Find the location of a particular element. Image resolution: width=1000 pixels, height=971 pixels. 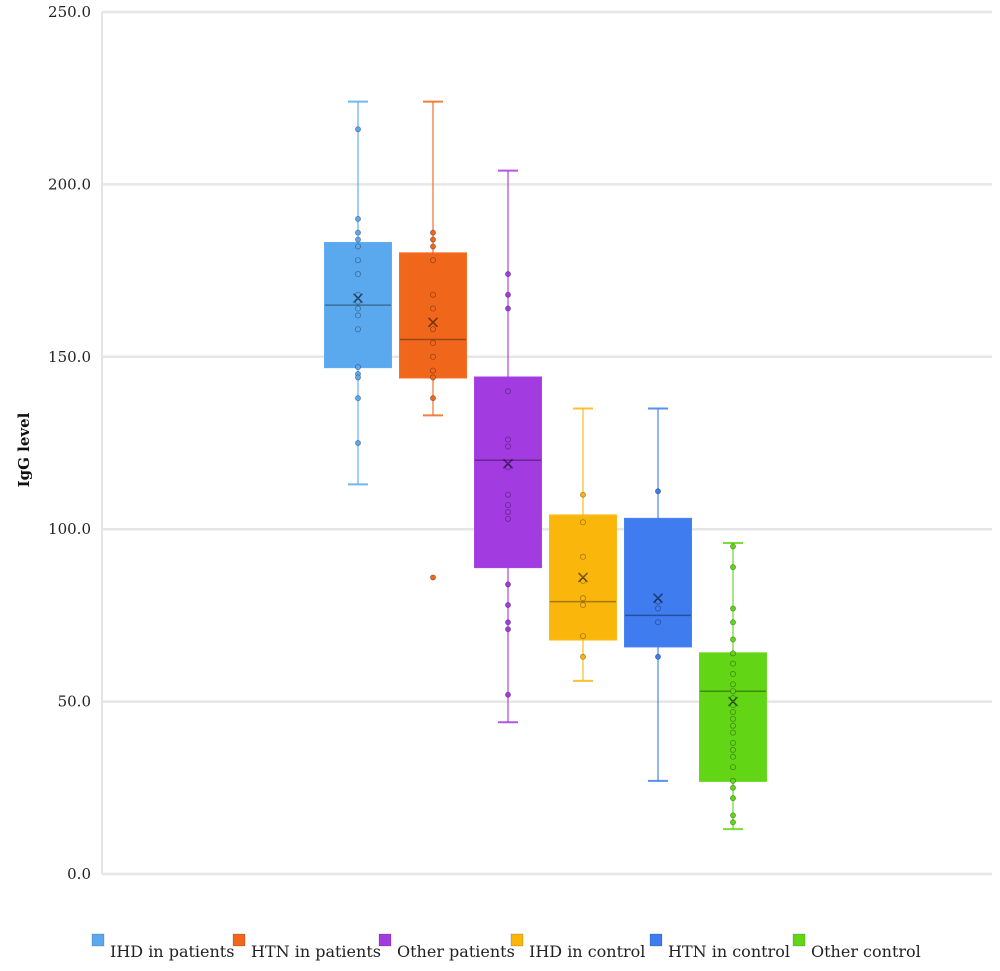

y-tick-label: 150.0 is located at coordinates (69, 357).